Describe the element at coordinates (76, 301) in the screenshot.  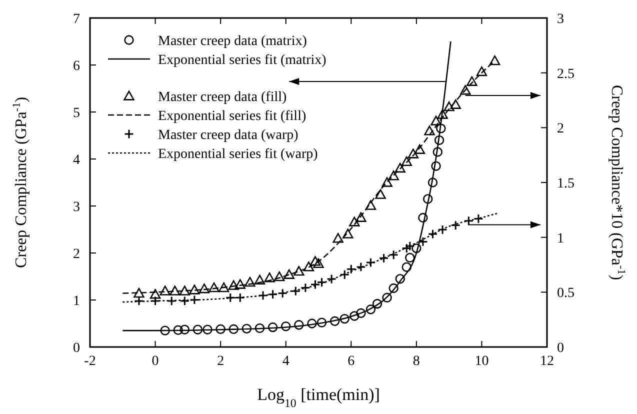
I see `y-tick-label: 1` at that location.